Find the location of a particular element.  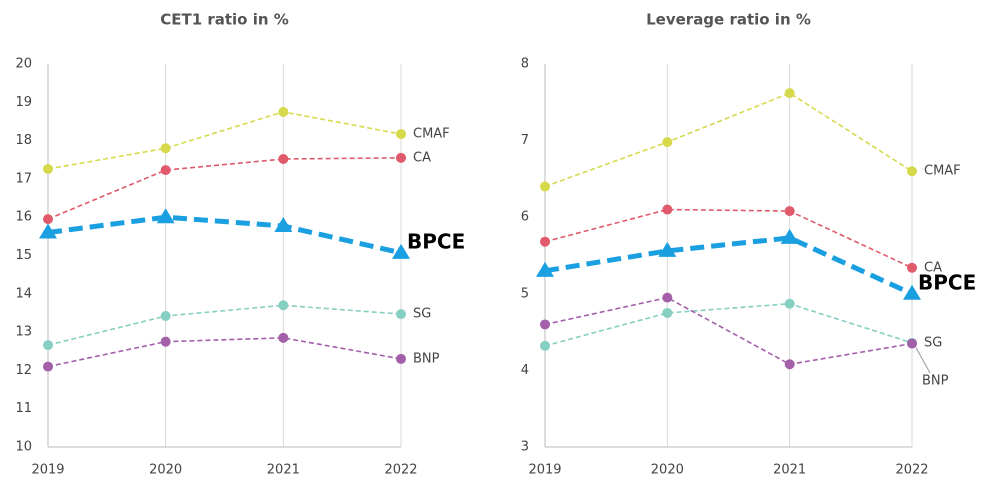

y-tick-label: 6 is located at coordinates (525, 217).